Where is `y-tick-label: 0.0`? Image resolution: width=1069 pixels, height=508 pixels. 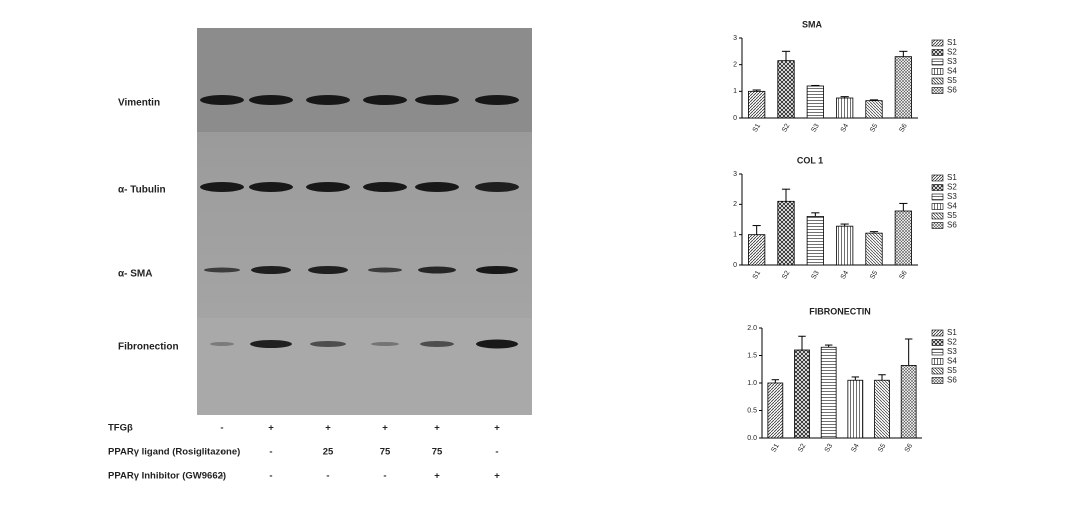 y-tick-label: 0.0 is located at coordinates (752, 438).